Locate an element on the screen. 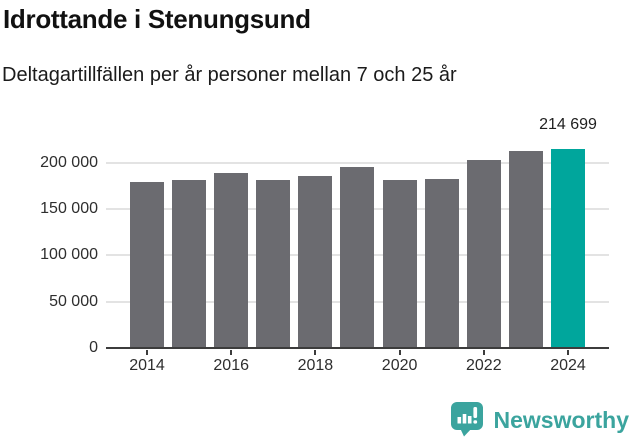  bar-2024 is located at coordinates (567, 248).